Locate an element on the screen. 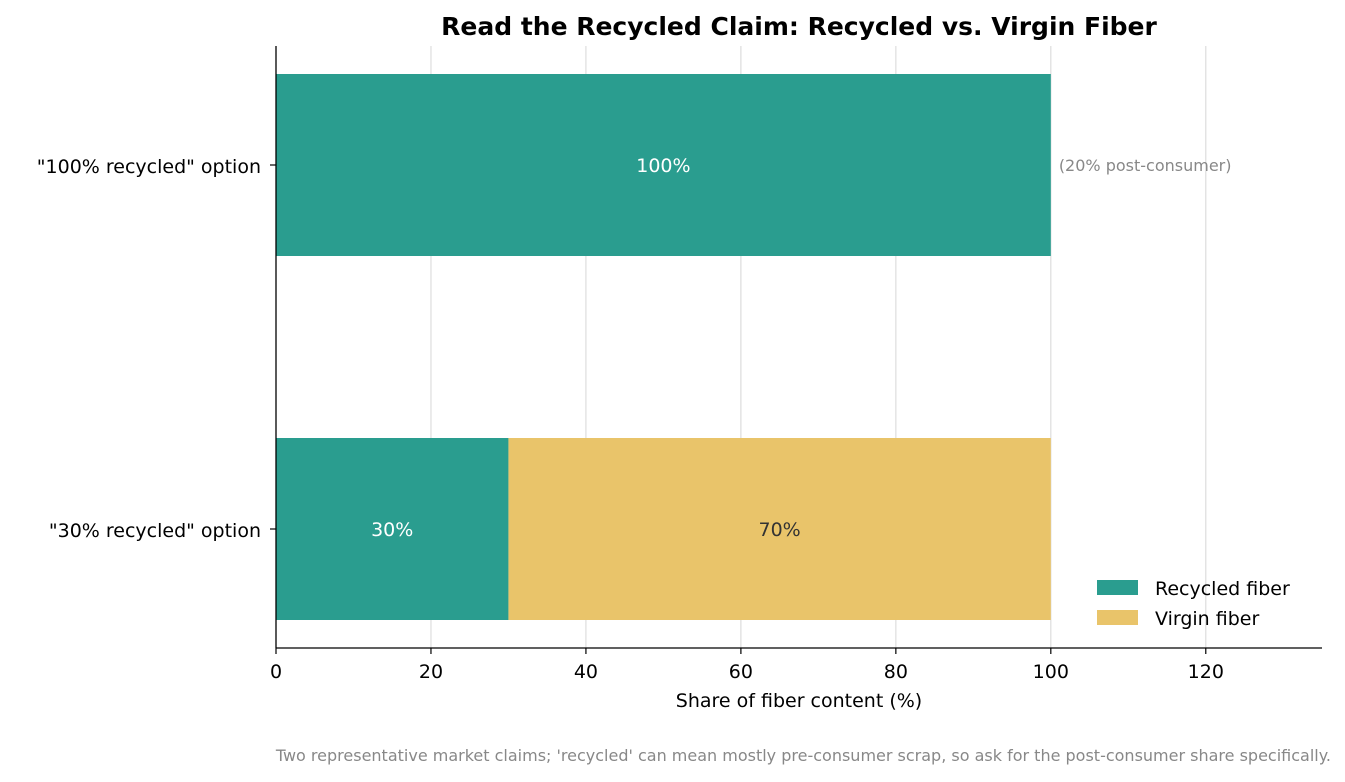 Image resolution: width=1345 pixels, height=782 pixels. bar-value-label: 70% is located at coordinates (780, 530).